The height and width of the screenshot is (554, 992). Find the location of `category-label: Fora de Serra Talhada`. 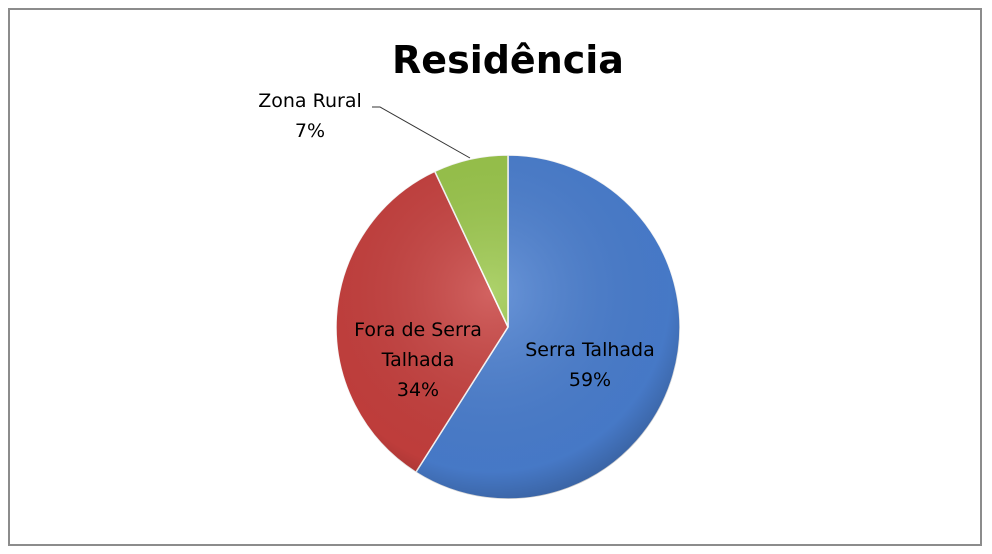

category-label: Fora de Serra Talhada is located at coordinates (418, 345).